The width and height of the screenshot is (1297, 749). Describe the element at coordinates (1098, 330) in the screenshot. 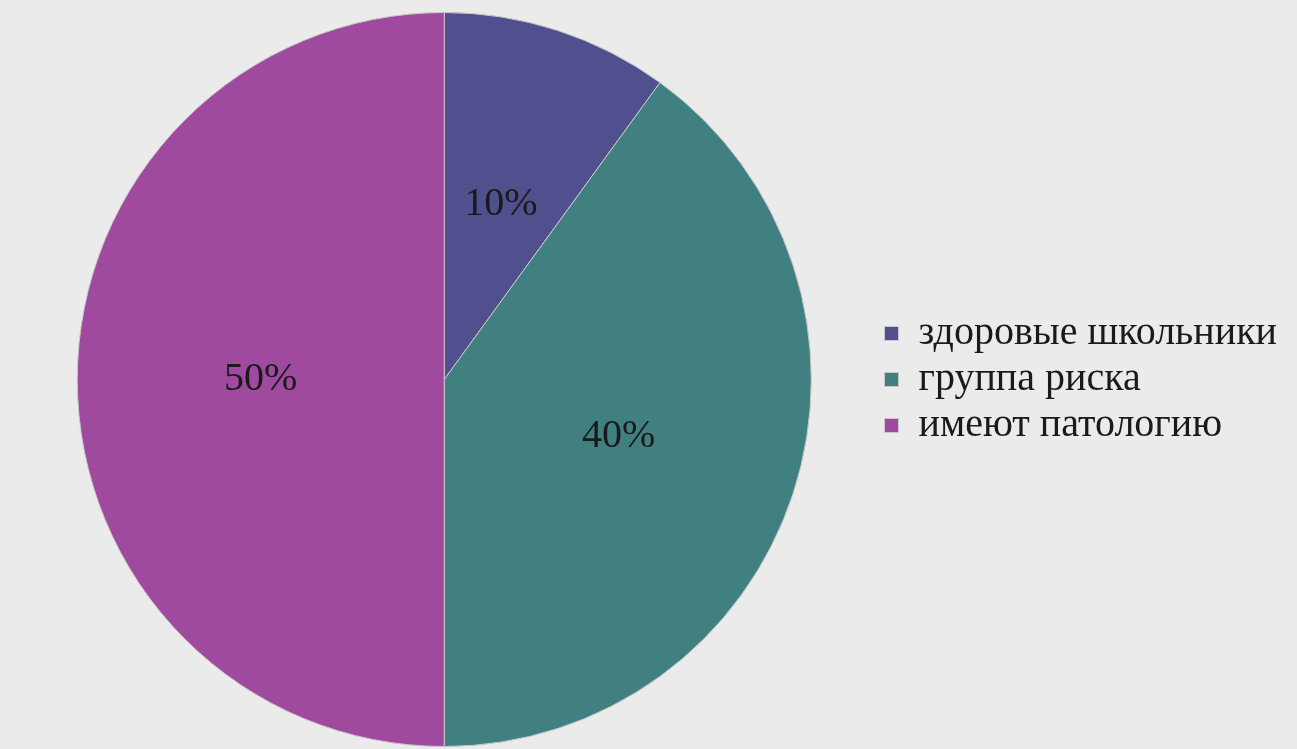

I see `legend-label: здоровые школьники` at that location.